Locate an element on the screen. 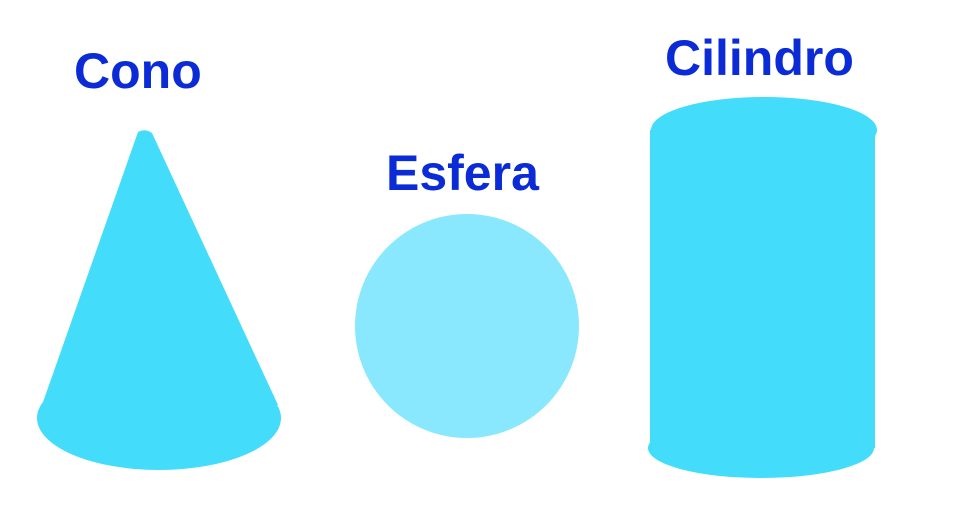 The width and height of the screenshot is (961, 509). cylinder-top is located at coordinates (764, 130).